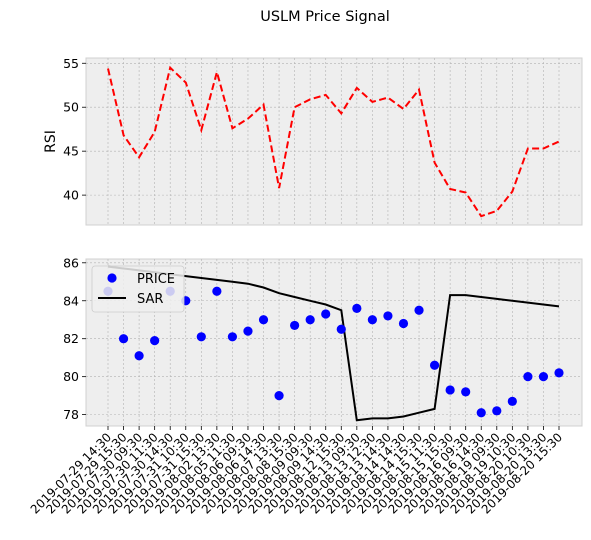 This screenshot has height=540, width=591. Describe the element at coordinates (71, 262) in the screenshot. I see `price-y-tick-label: 86` at that location.